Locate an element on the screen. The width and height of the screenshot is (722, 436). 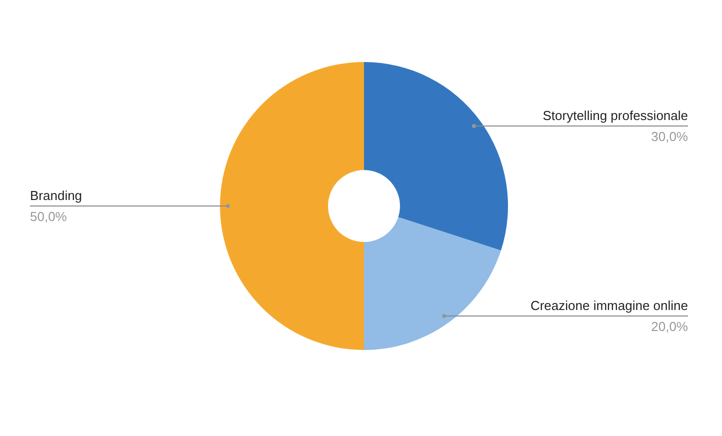
data-label: 20,0% is located at coordinates (669, 326).